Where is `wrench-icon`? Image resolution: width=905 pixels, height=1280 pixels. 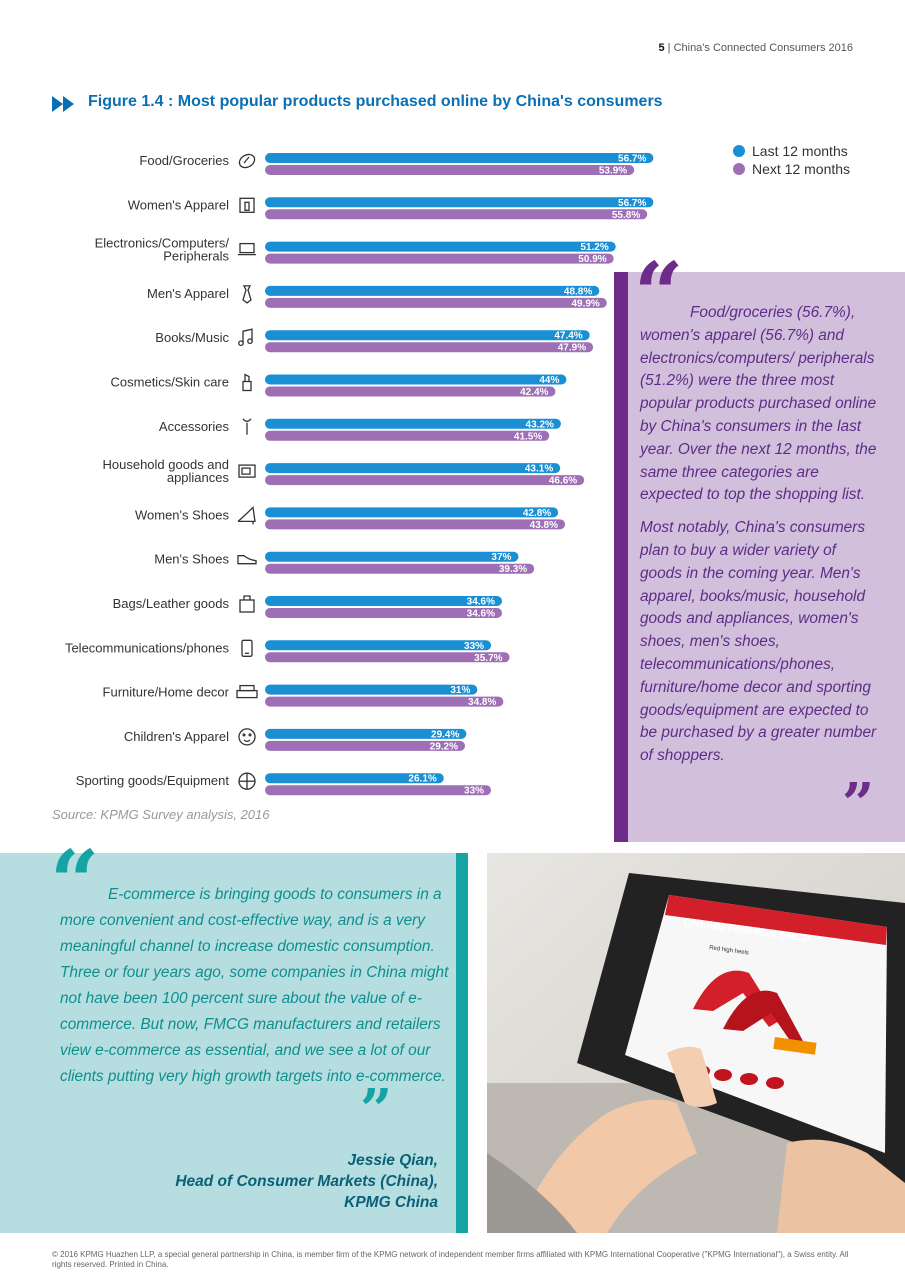
wrench-icon is located at coordinates (247, 426).